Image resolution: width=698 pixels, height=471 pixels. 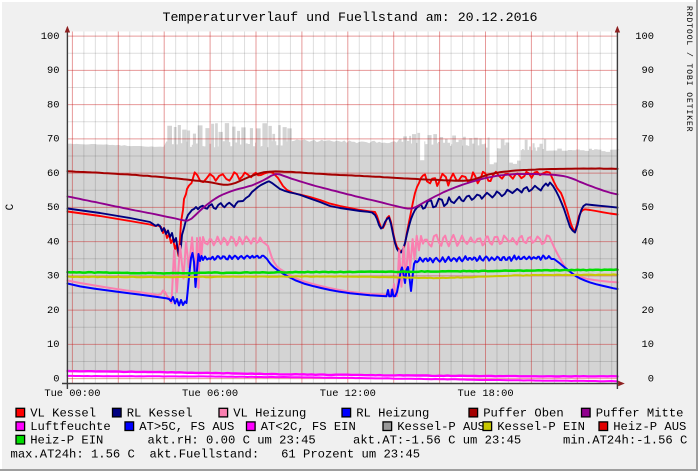 What do you see at coordinates (523, 414) in the screenshot?
I see `svg-text: Puffer Oben` at bounding box center [523, 414].